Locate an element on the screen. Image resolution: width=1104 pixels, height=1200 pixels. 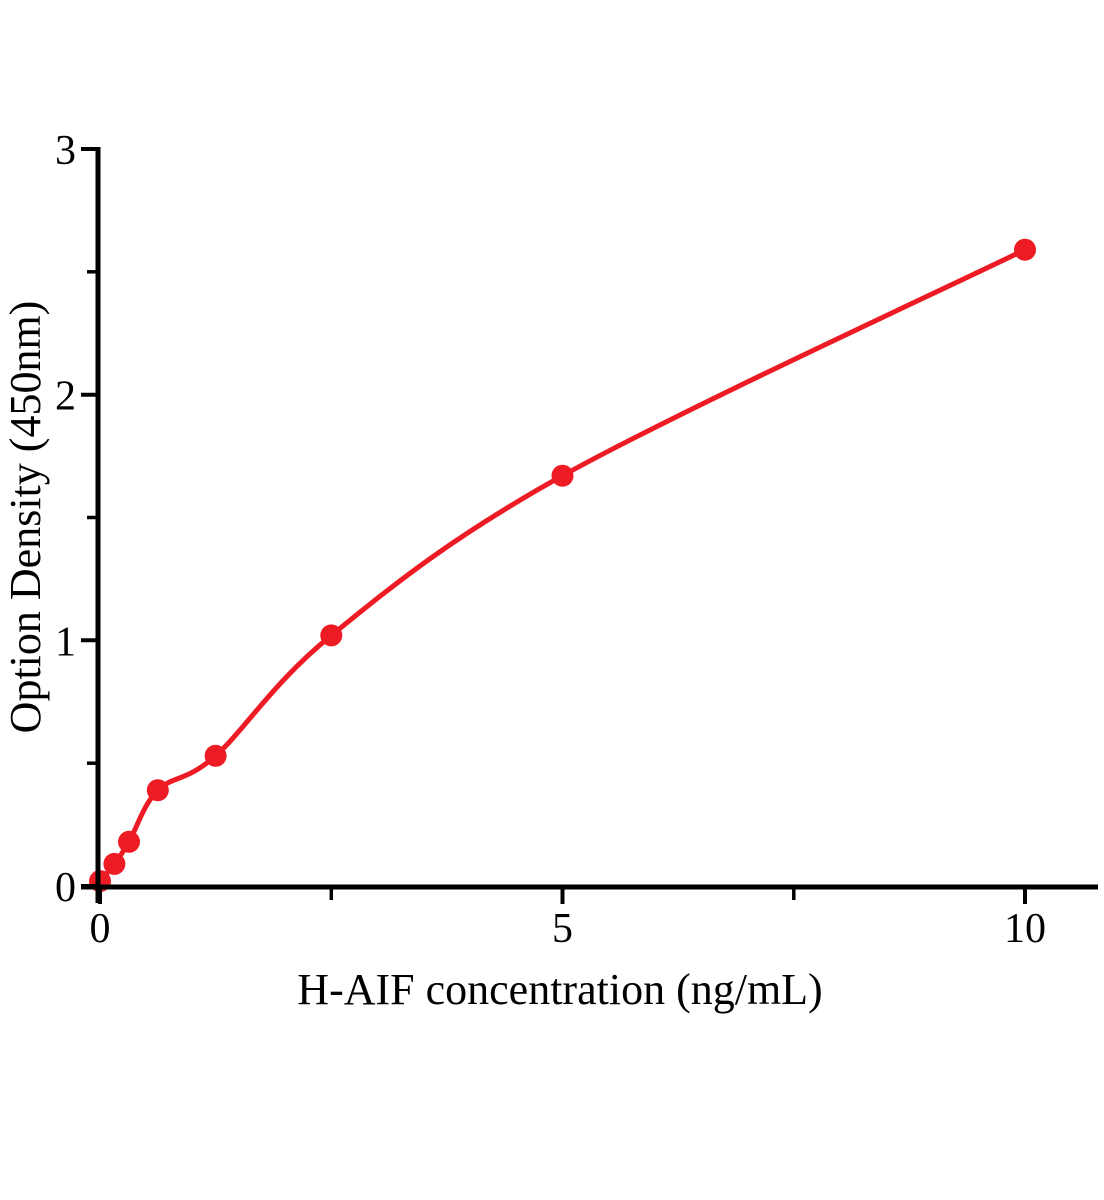
y-tick-label-2: 2 is located at coordinates (65, 397).